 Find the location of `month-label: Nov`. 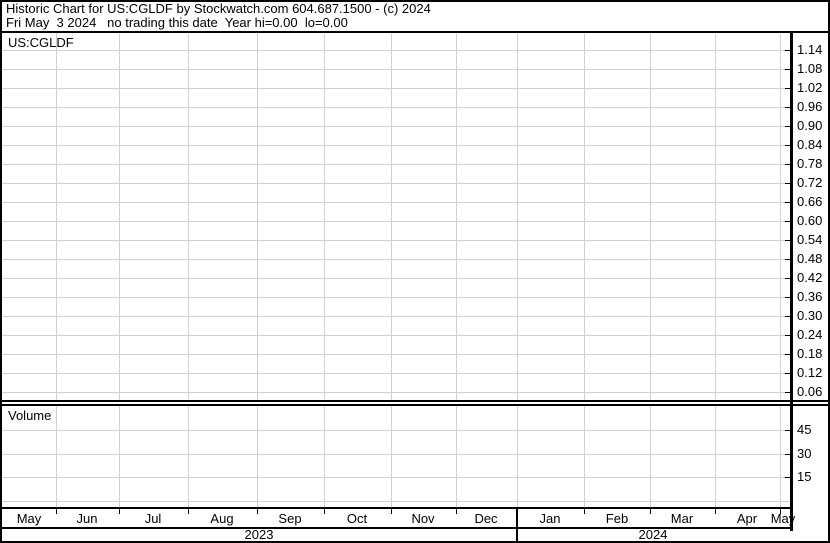

month-label: Nov is located at coordinates (423, 518).